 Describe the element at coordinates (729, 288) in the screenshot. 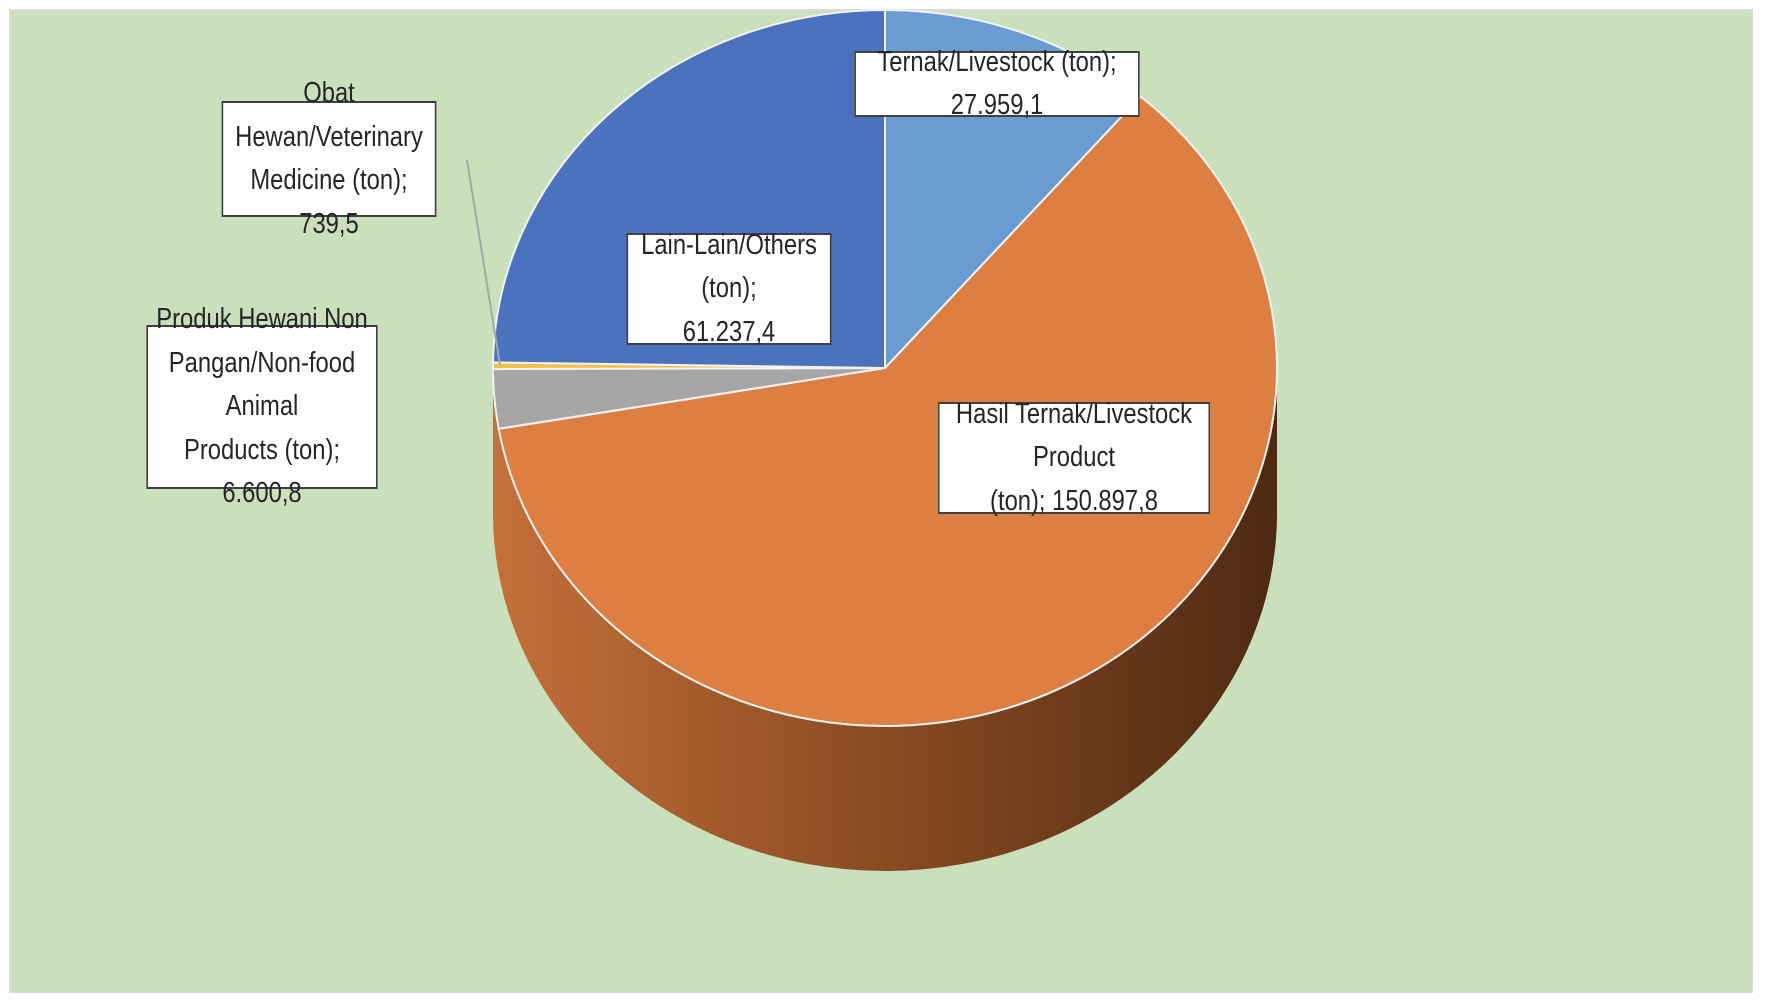

I see `data-label-others: Lain-Lain/Others (ton); 61.237,4` at that location.